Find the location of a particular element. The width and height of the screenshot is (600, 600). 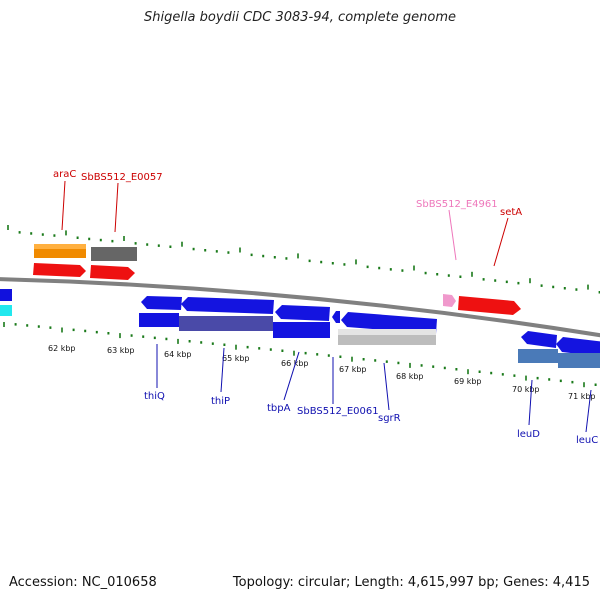

gene-tbpA-arrow is located at coordinates (302, 313).